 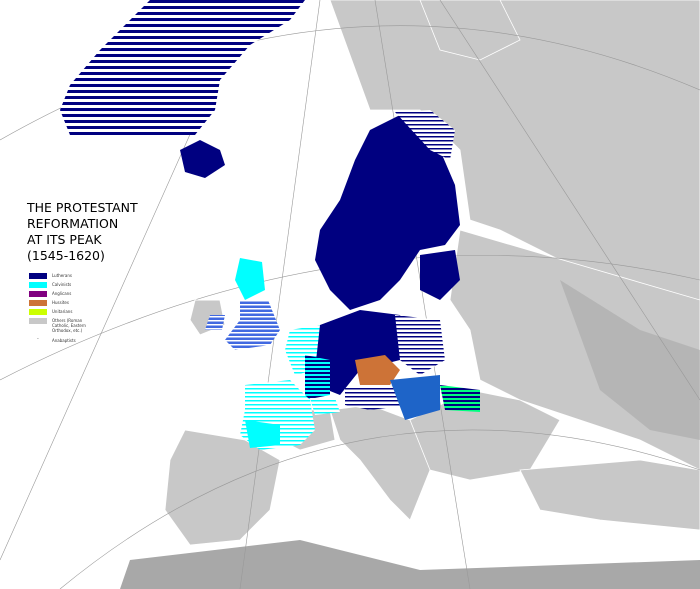 What do you see at coordinates (325, 406) in the screenshot?
I see `region-switzerland` at bounding box center [325, 406].